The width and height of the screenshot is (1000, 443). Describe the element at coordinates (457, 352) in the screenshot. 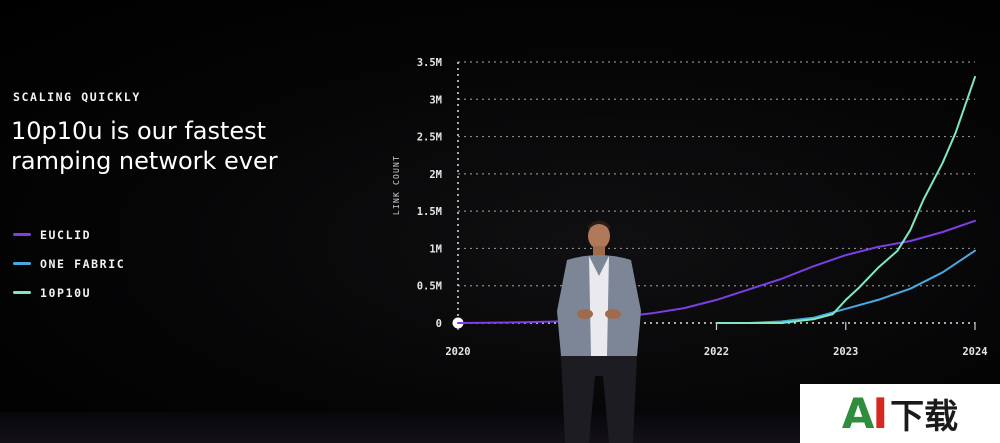

I see `x-tick-label: 2020` at that location.